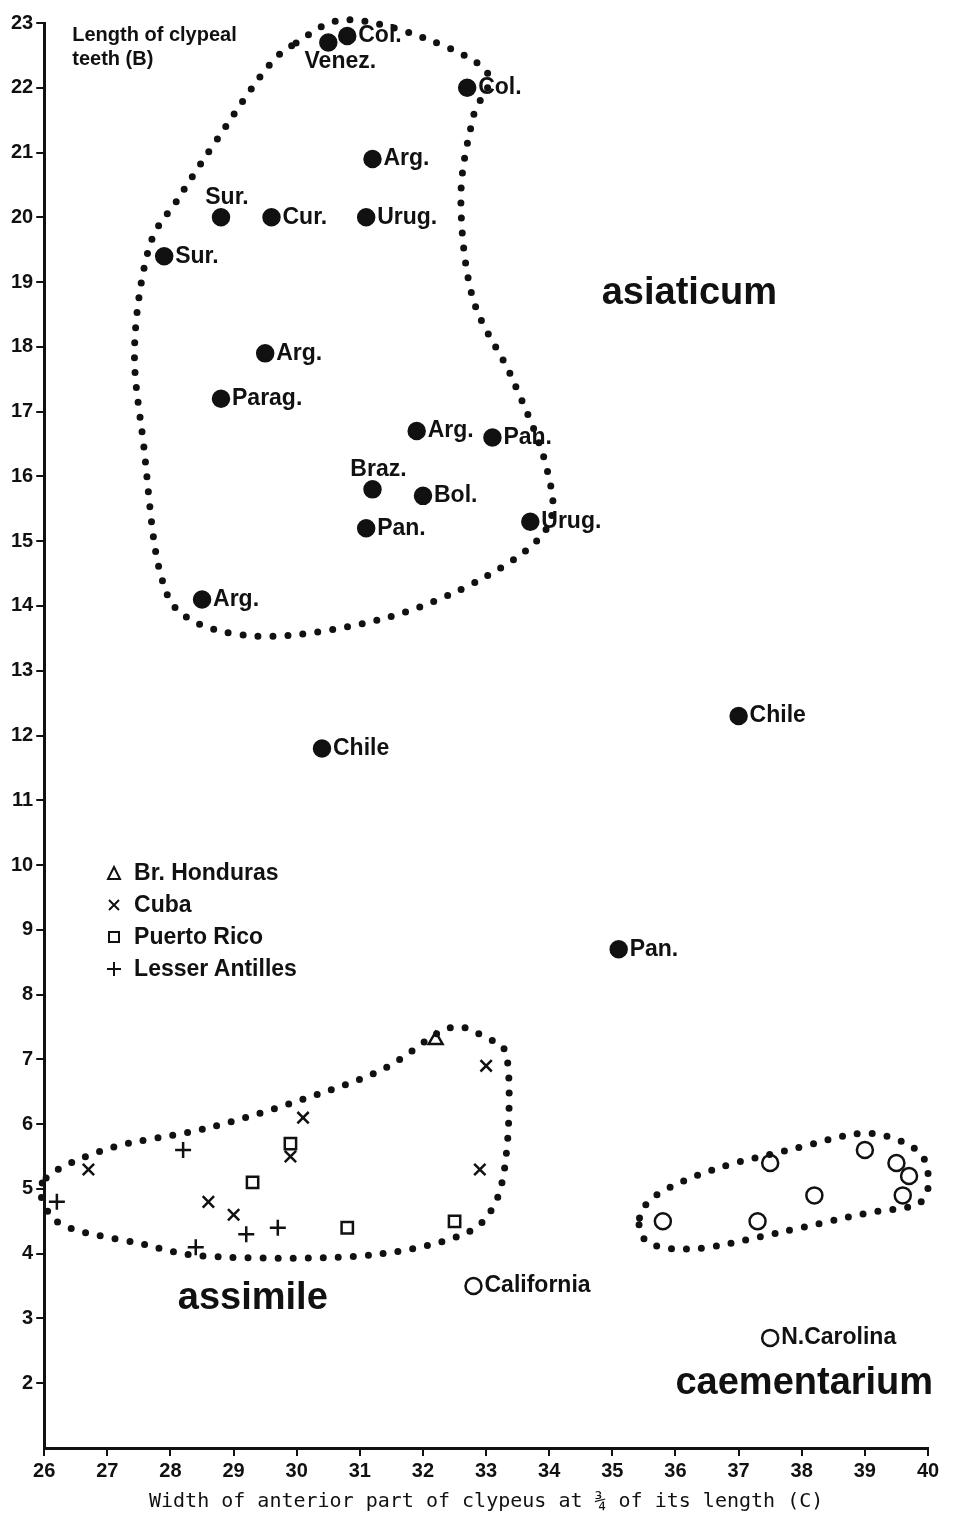 The width and height of the screenshot is (966, 1527). Describe the element at coordinates (22, 539) in the screenshot. I see `y-tick-label: 15` at that location.